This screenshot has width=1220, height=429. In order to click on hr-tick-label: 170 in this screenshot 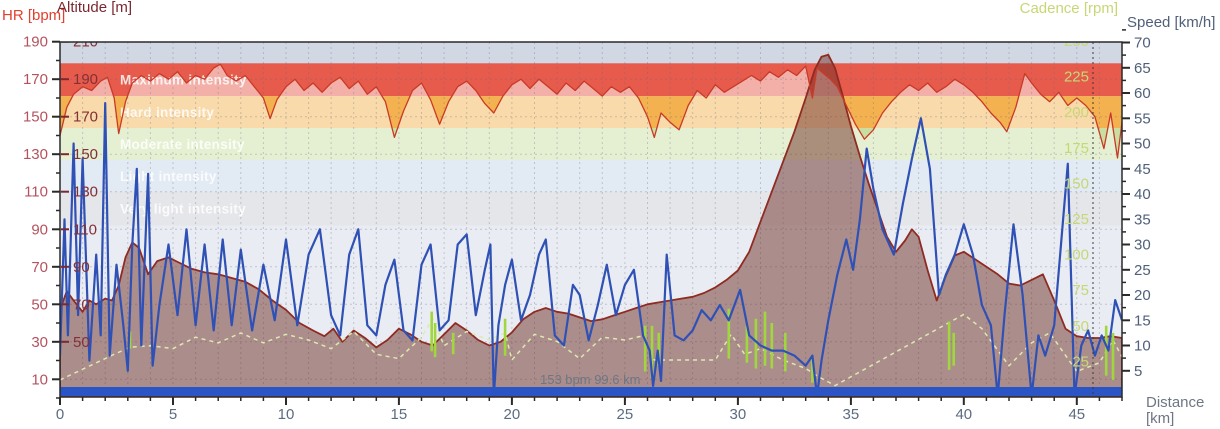, I will do `click(35, 79)`.